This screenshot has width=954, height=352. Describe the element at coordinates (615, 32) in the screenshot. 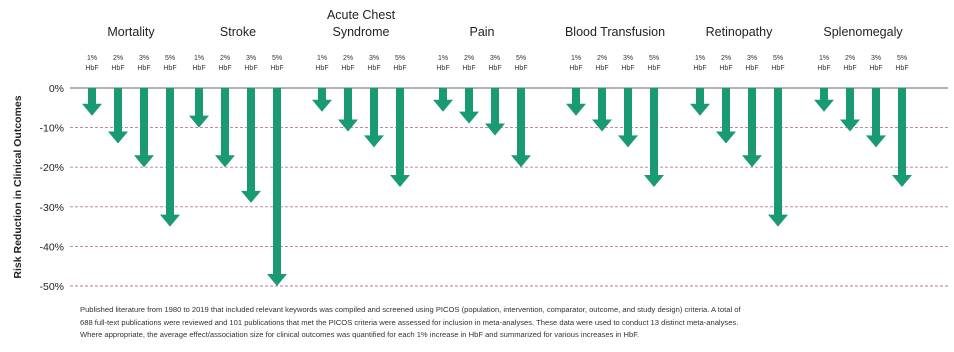

I see `group-title: Blood Transfusion` at that location.